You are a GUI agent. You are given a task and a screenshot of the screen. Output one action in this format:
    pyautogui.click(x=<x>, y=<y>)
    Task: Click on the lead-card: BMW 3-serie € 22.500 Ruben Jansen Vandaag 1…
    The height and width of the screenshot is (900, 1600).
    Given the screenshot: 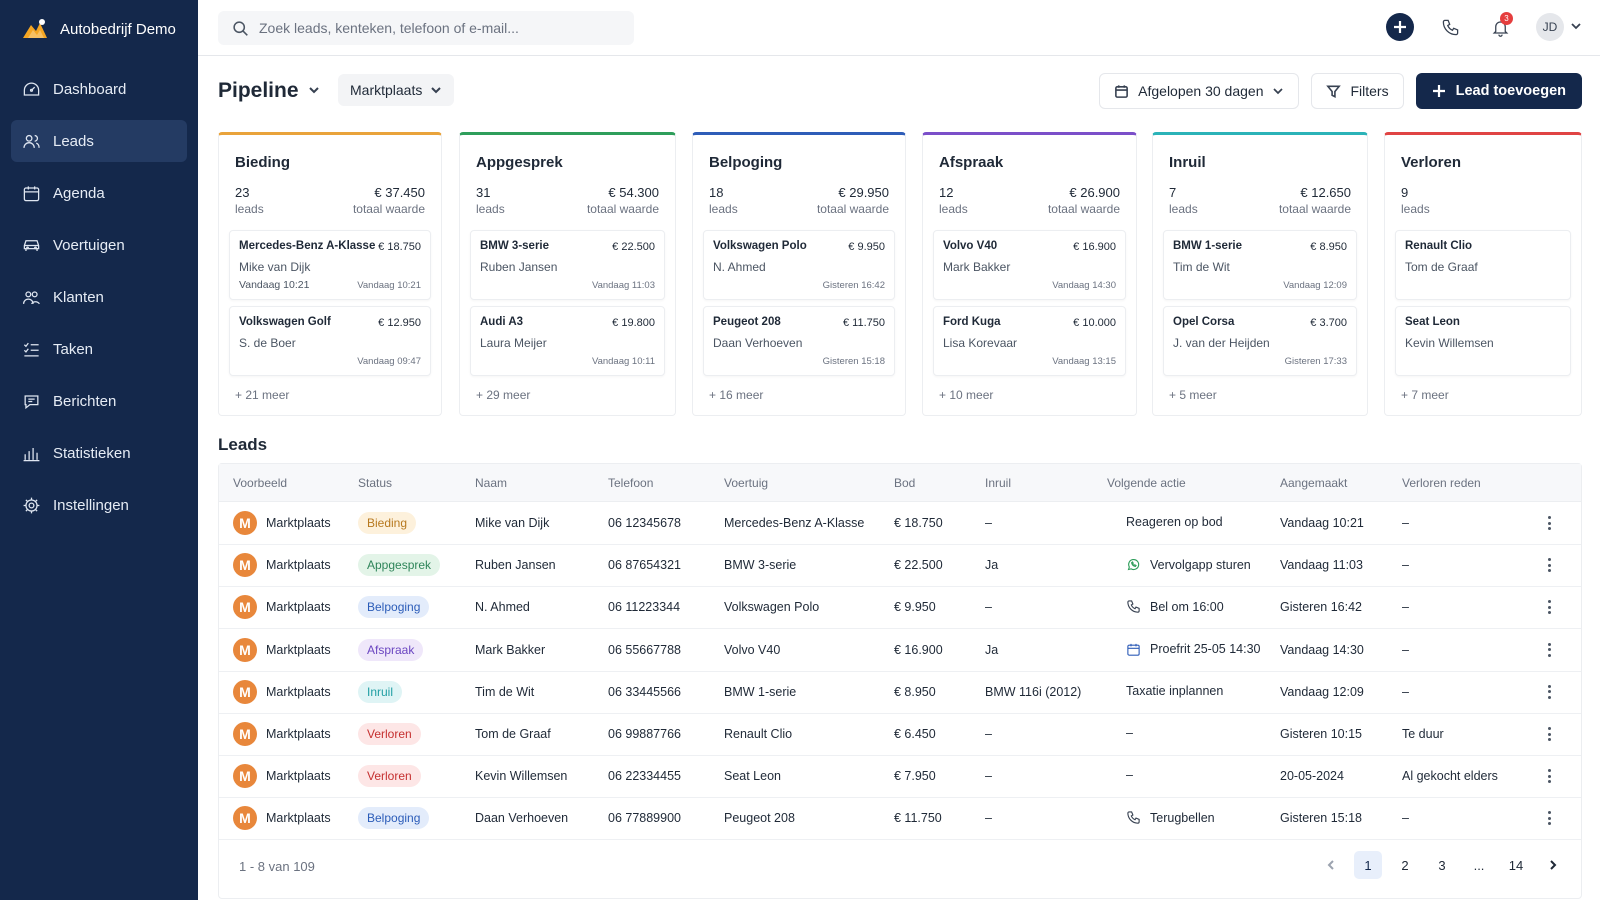 What is the action you would take?
    pyautogui.click(x=567, y=265)
    